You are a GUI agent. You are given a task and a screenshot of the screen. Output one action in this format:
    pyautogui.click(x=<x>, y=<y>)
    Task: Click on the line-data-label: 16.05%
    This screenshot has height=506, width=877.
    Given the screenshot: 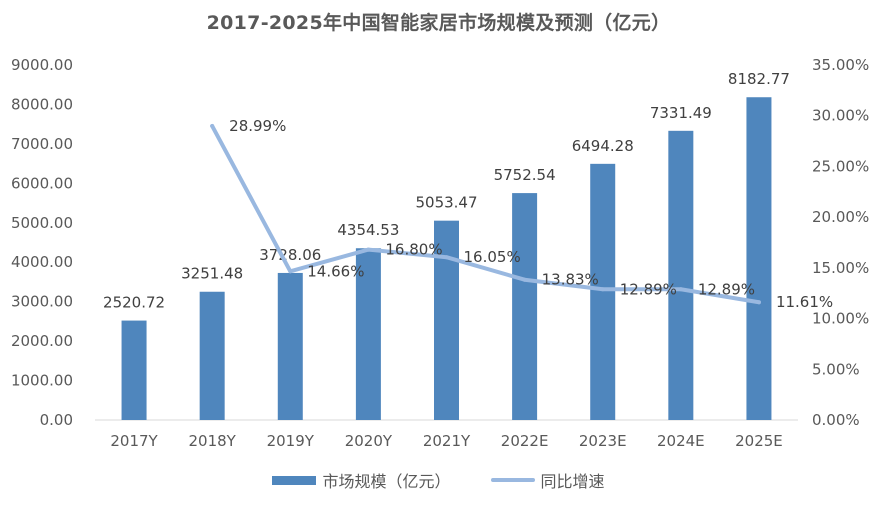 What is the action you would take?
    pyautogui.click(x=492, y=257)
    